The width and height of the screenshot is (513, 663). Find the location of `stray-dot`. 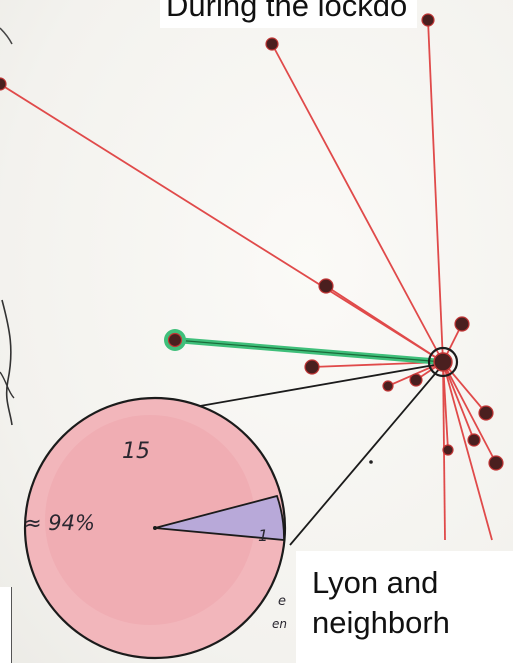

stray-dot is located at coordinates (371, 462).